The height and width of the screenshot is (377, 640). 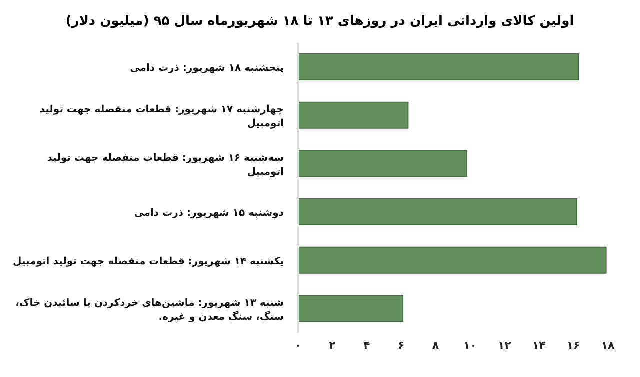 What do you see at coordinates (162, 117) in the screenshot?
I see `y-tick-label: چهارشنبه ۱۷ شهریور: قطعات منفصله جهت تولید اتومبیل` at bounding box center [162, 117].